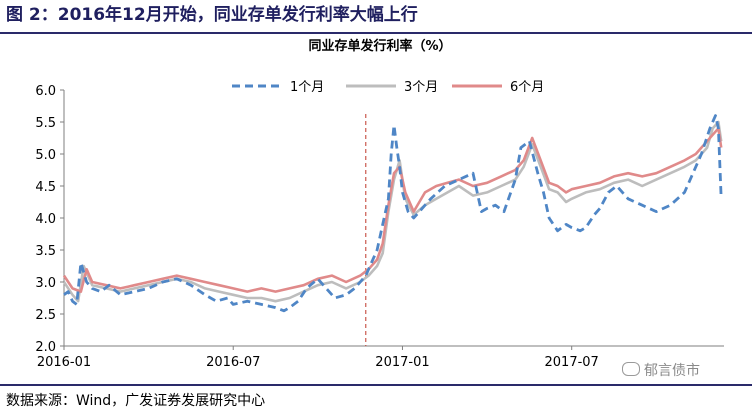 This screenshot has width=752, height=412. What do you see at coordinates (45, 315) in the screenshot?
I see `y-tick-label: 2.5` at bounding box center [45, 315].